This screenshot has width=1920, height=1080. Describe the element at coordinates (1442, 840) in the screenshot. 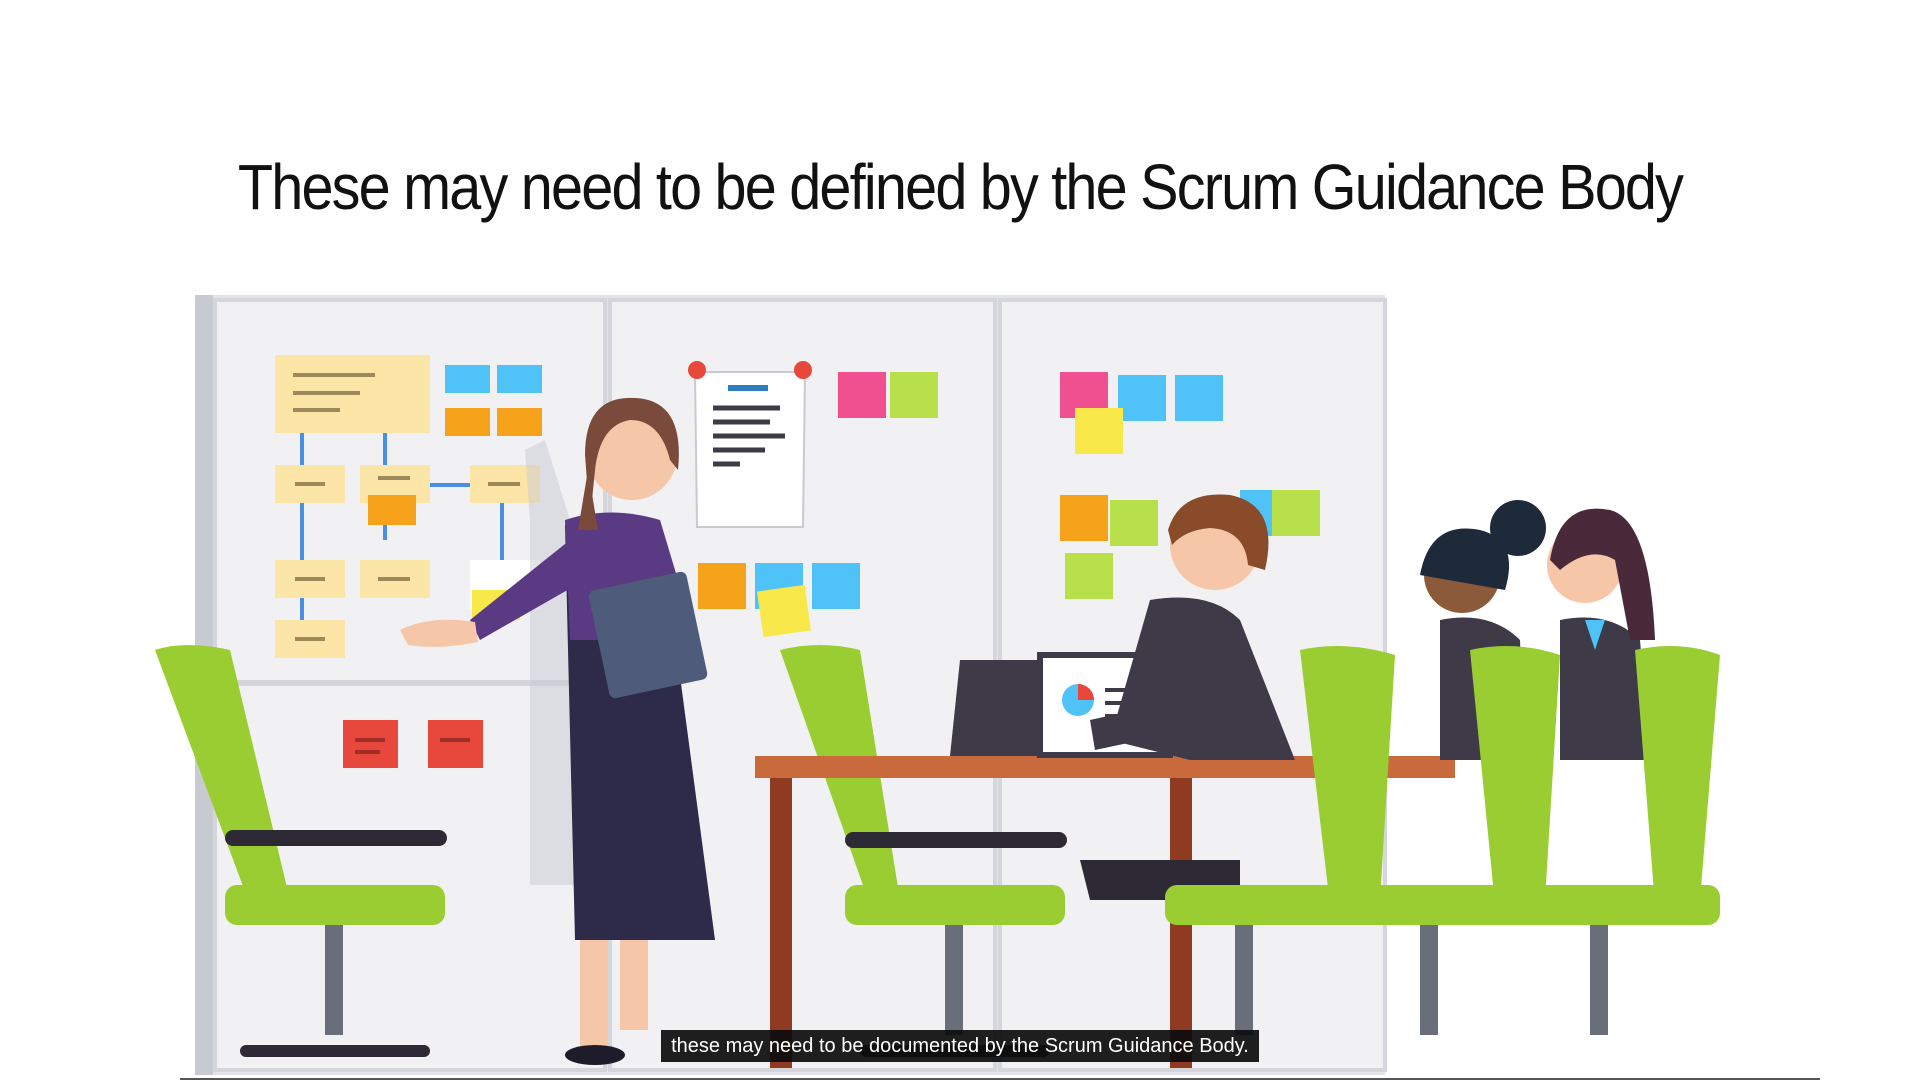

I see `chairs-front` at that location.